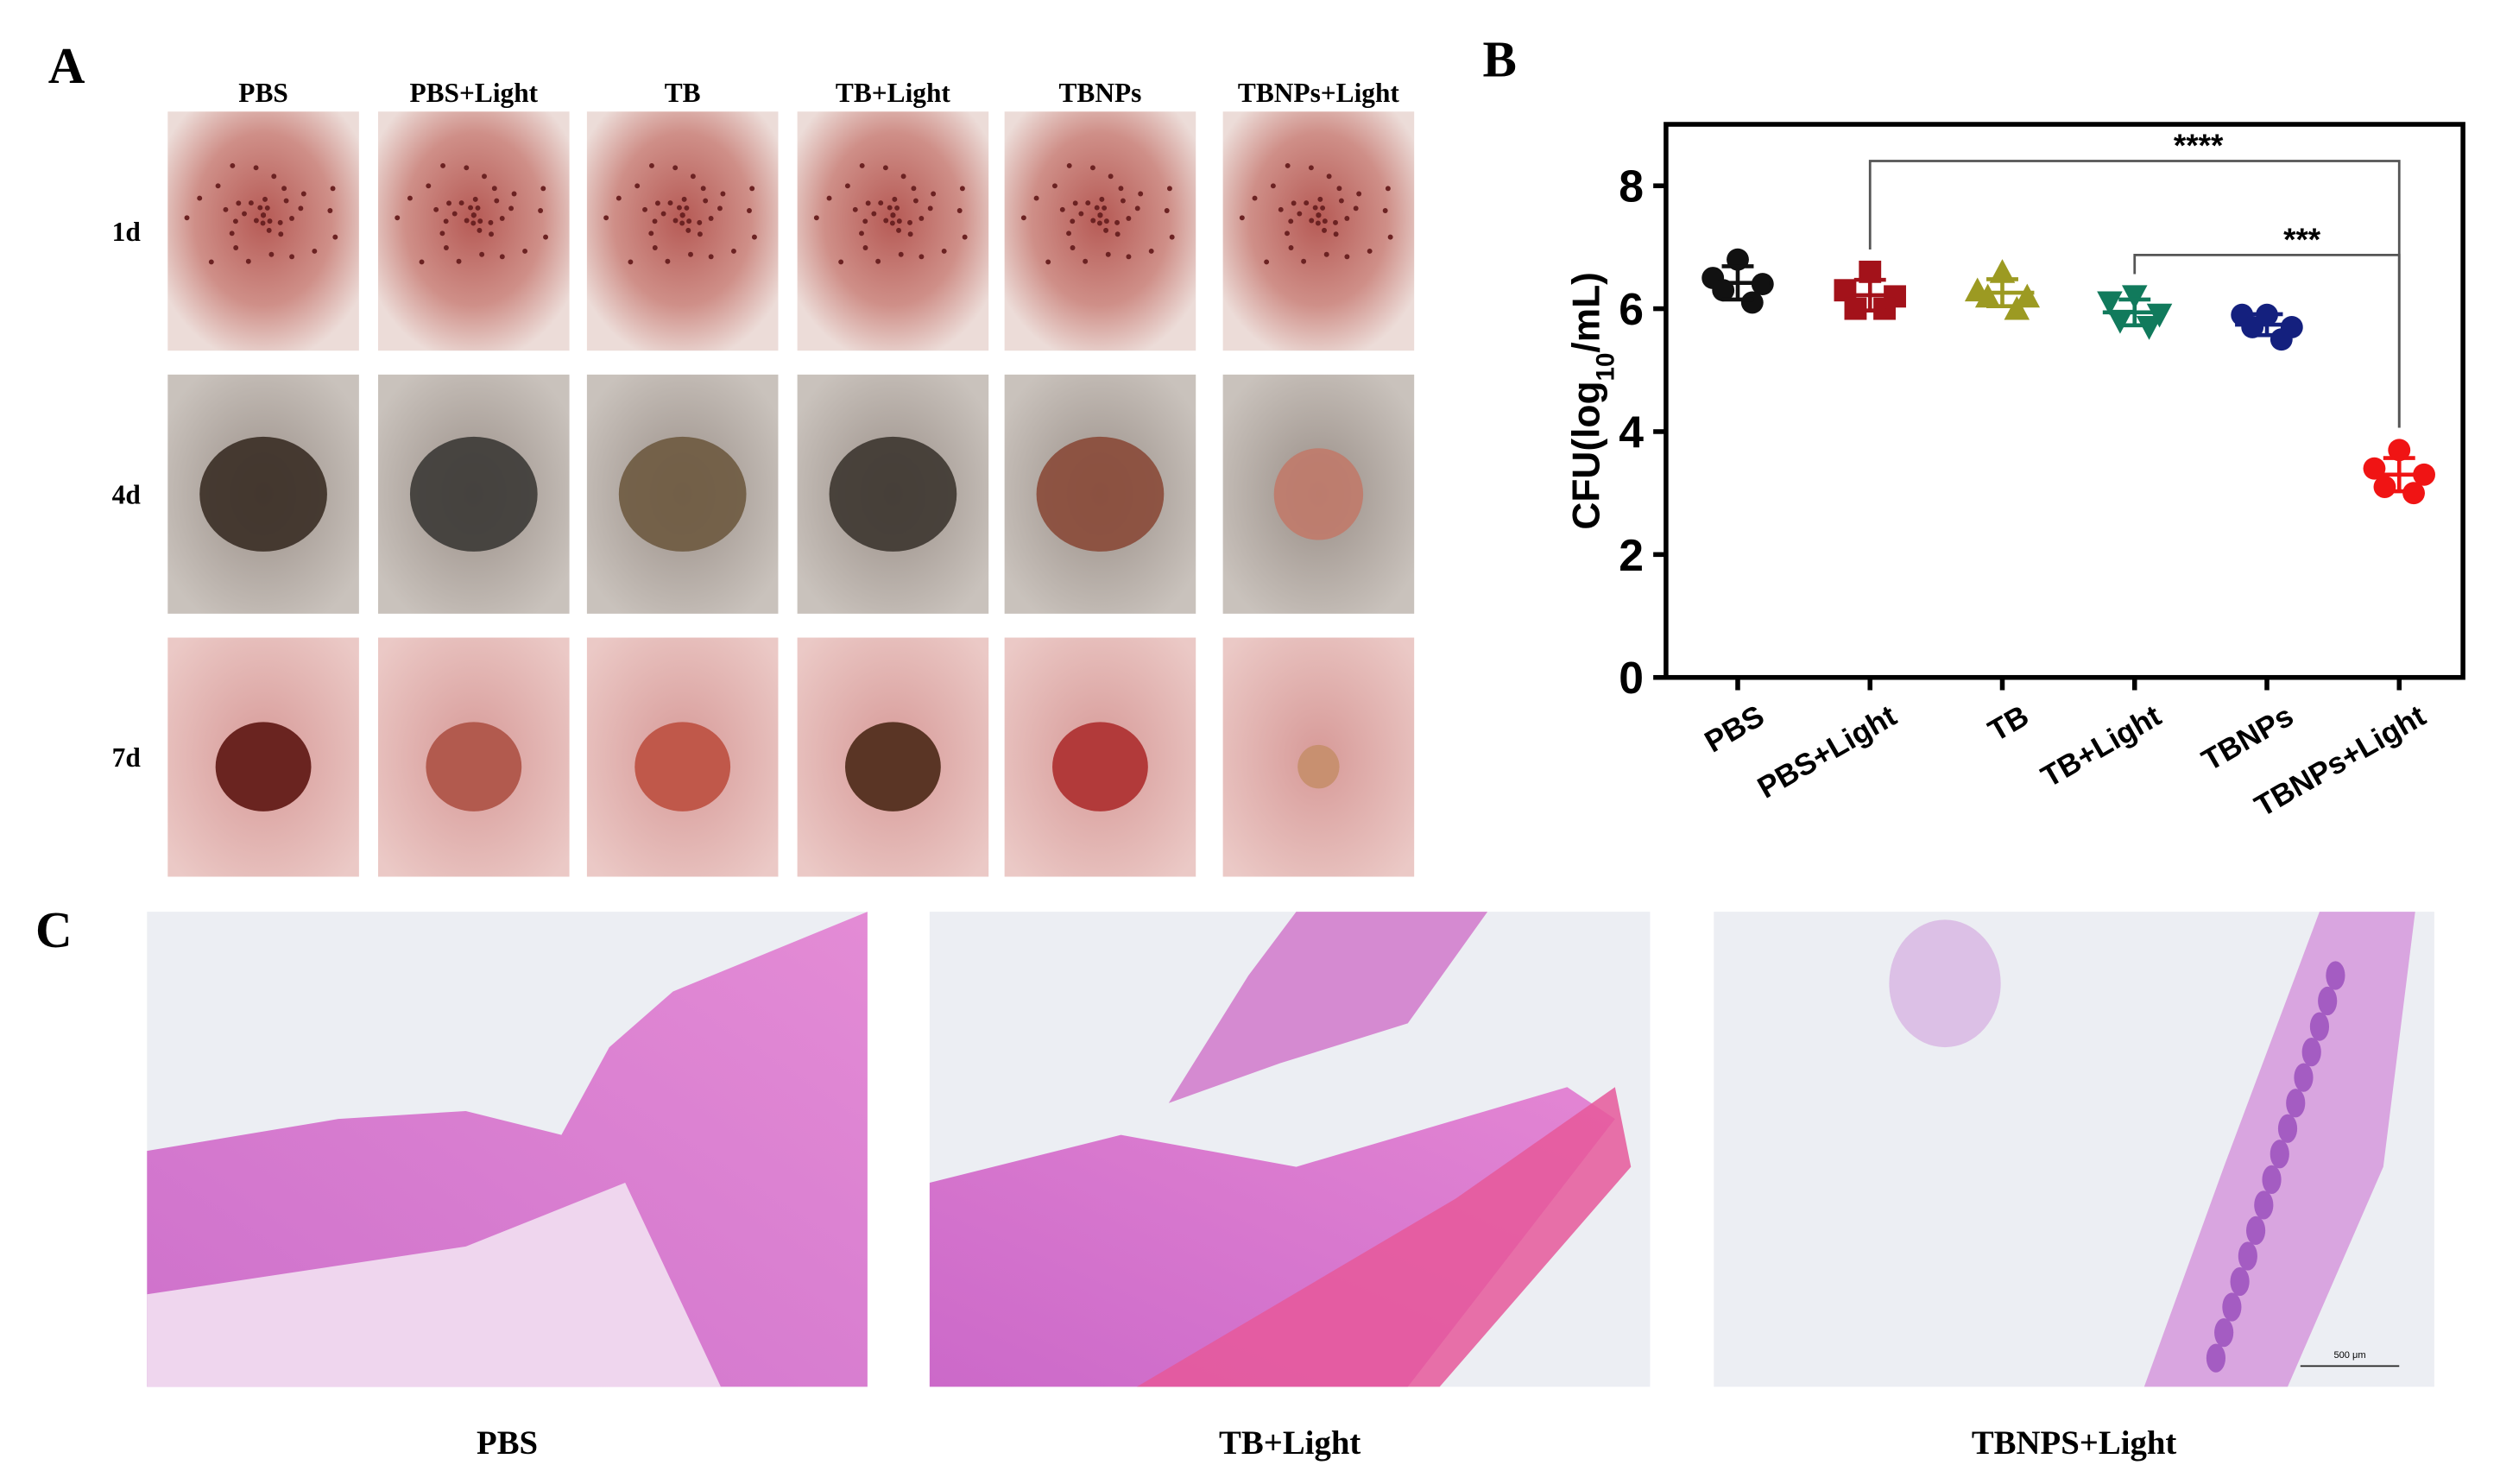 The height and width of the screenshot is (1484, 2500). What do you see at coordinates (1290, 1149) in the screenshot?
I see `histology-image` at bounding box center [1290, 1149].